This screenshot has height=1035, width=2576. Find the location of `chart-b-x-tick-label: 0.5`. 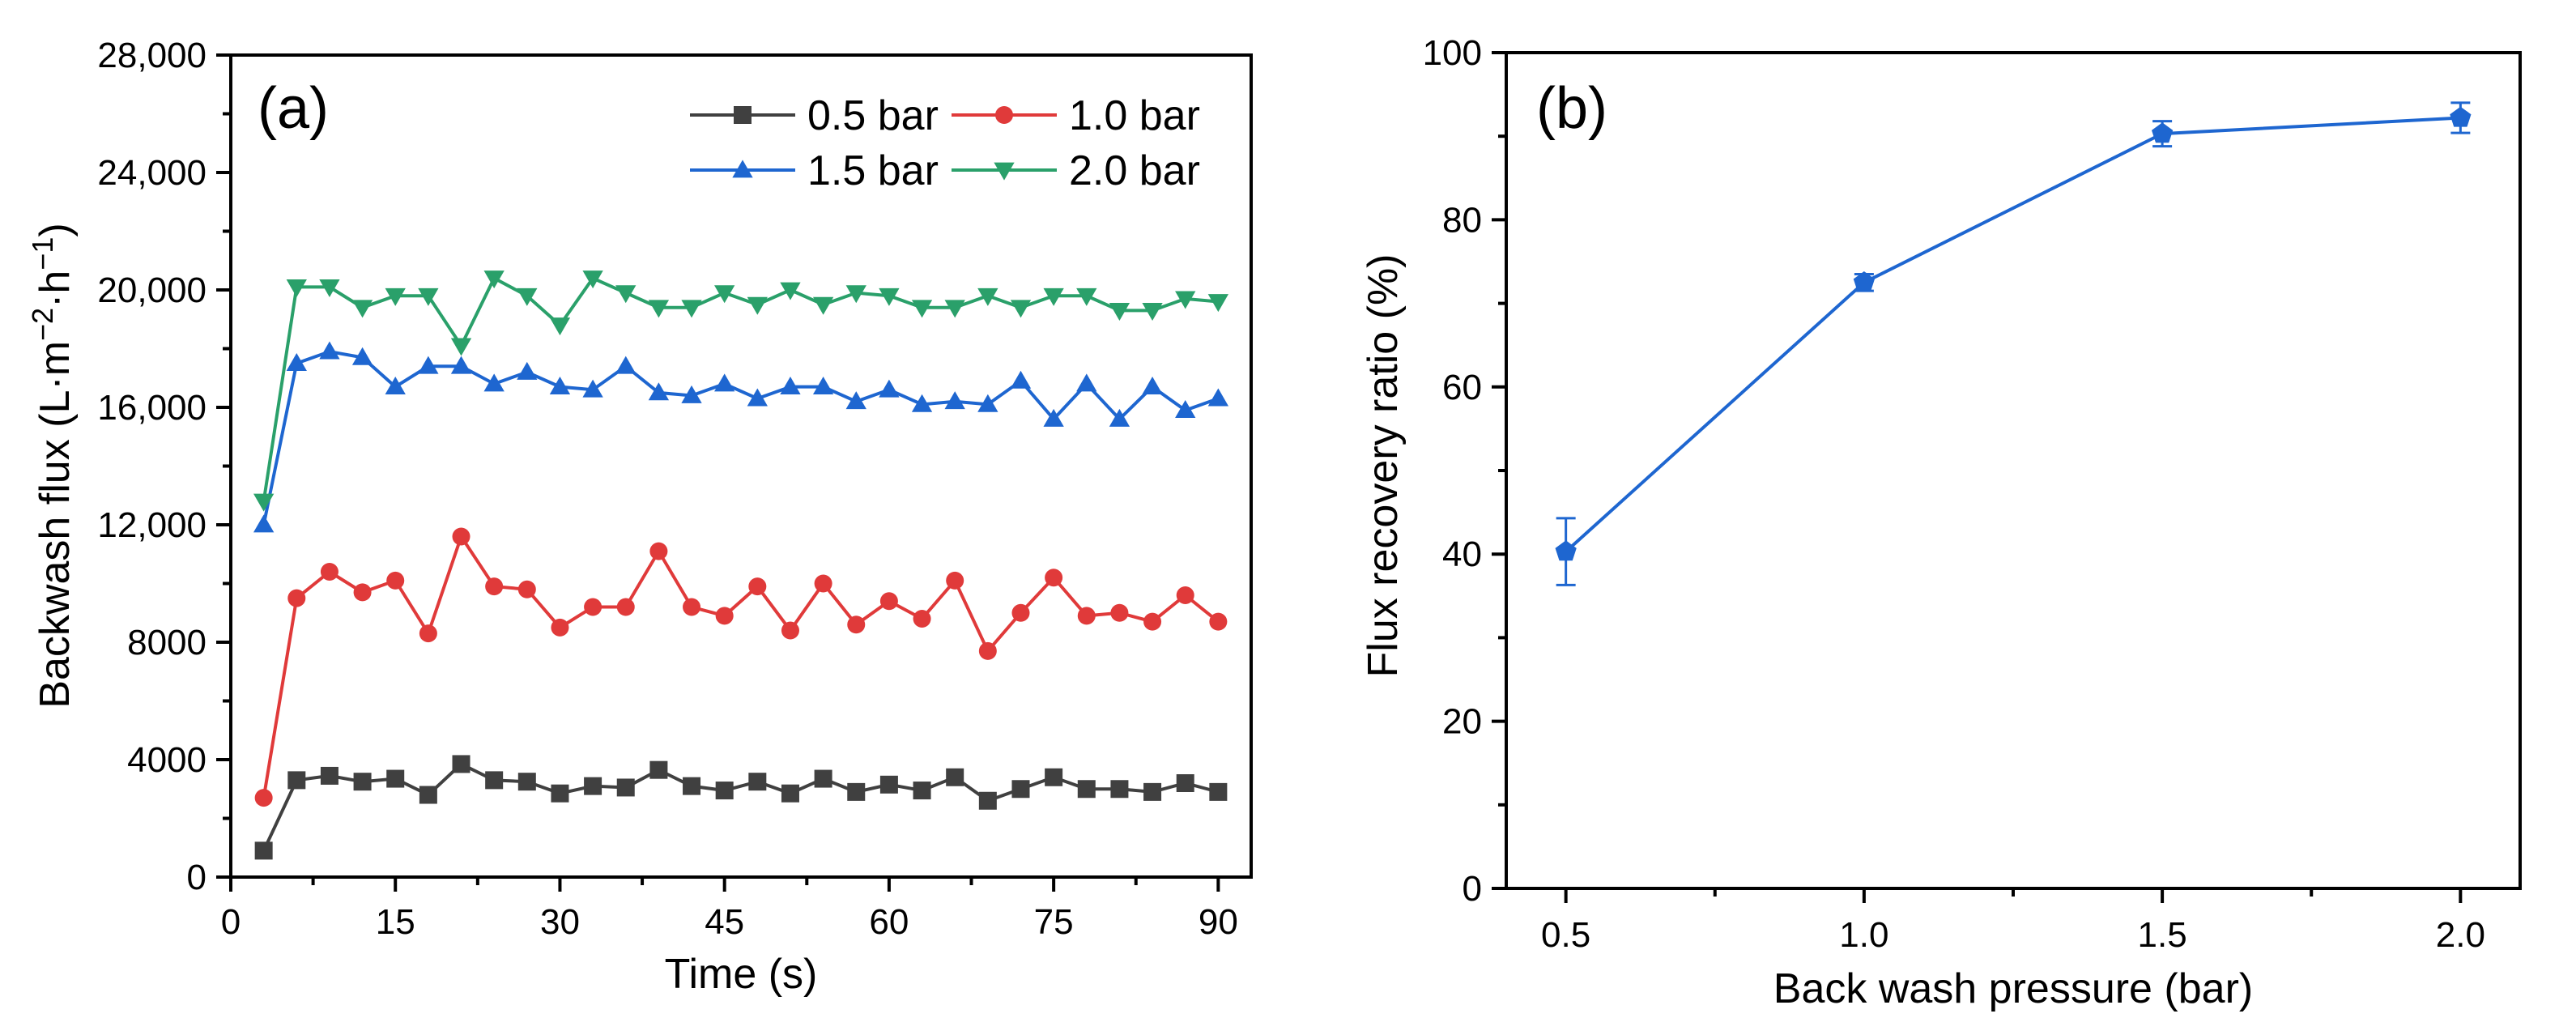

chart-b-x-tick-label: 0.5 is located at coordinates (1565, 935).